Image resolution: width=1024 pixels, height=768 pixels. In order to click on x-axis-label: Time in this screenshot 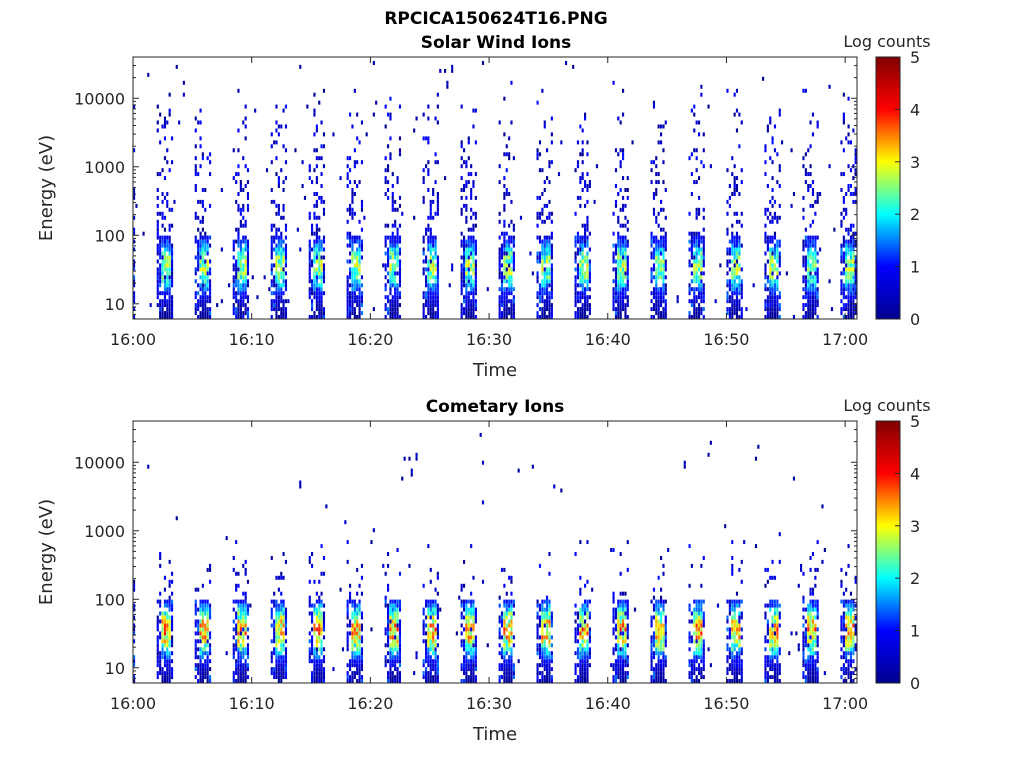, I will do `click(494, 370)`.